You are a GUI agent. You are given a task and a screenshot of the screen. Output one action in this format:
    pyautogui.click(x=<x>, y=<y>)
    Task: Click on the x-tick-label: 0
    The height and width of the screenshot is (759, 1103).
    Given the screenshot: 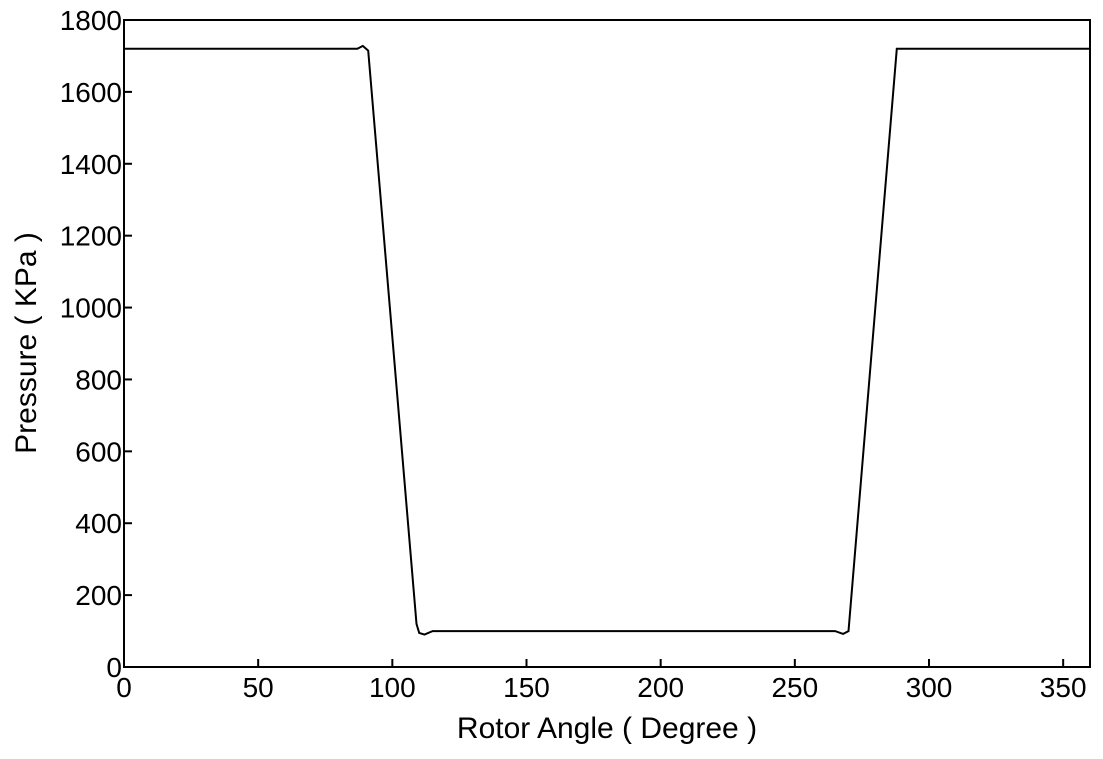 What is the action you would take?
    pyautogui.click(x=124, y=687)
    